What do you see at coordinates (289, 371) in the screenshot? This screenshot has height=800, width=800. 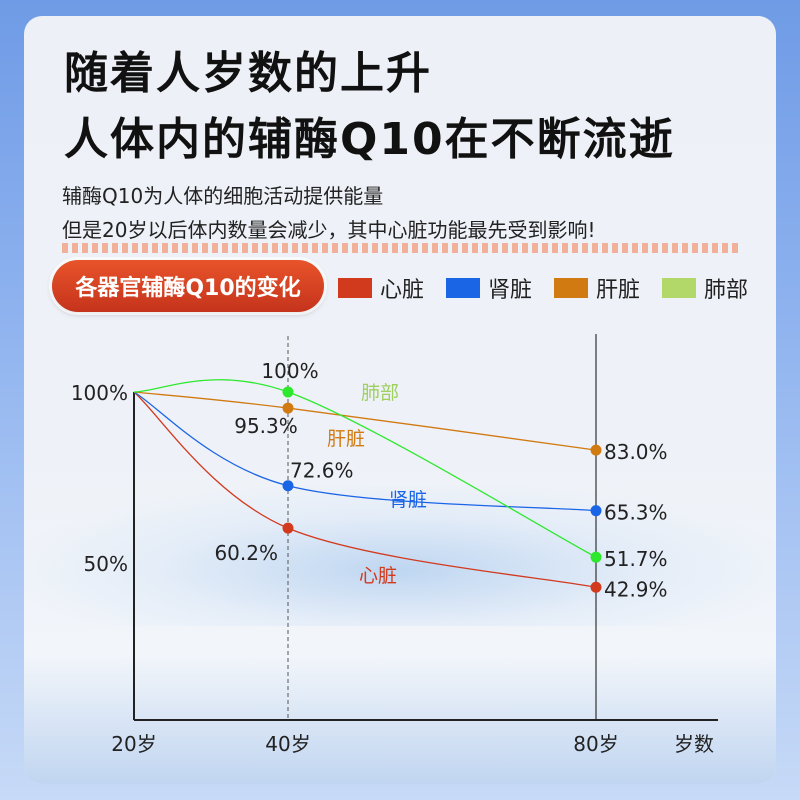 I see `data-label-lung: 100%` at bounding box center [289, 371].